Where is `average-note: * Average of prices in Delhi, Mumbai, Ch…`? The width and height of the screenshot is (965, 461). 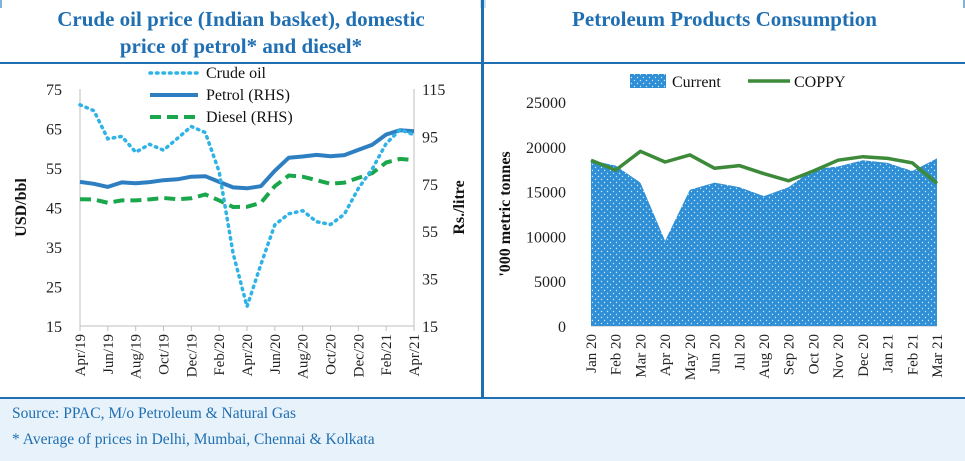
average-note: * Average of prices in Delhi, Mumbai, Ch… is located at coordinates (193, 439).